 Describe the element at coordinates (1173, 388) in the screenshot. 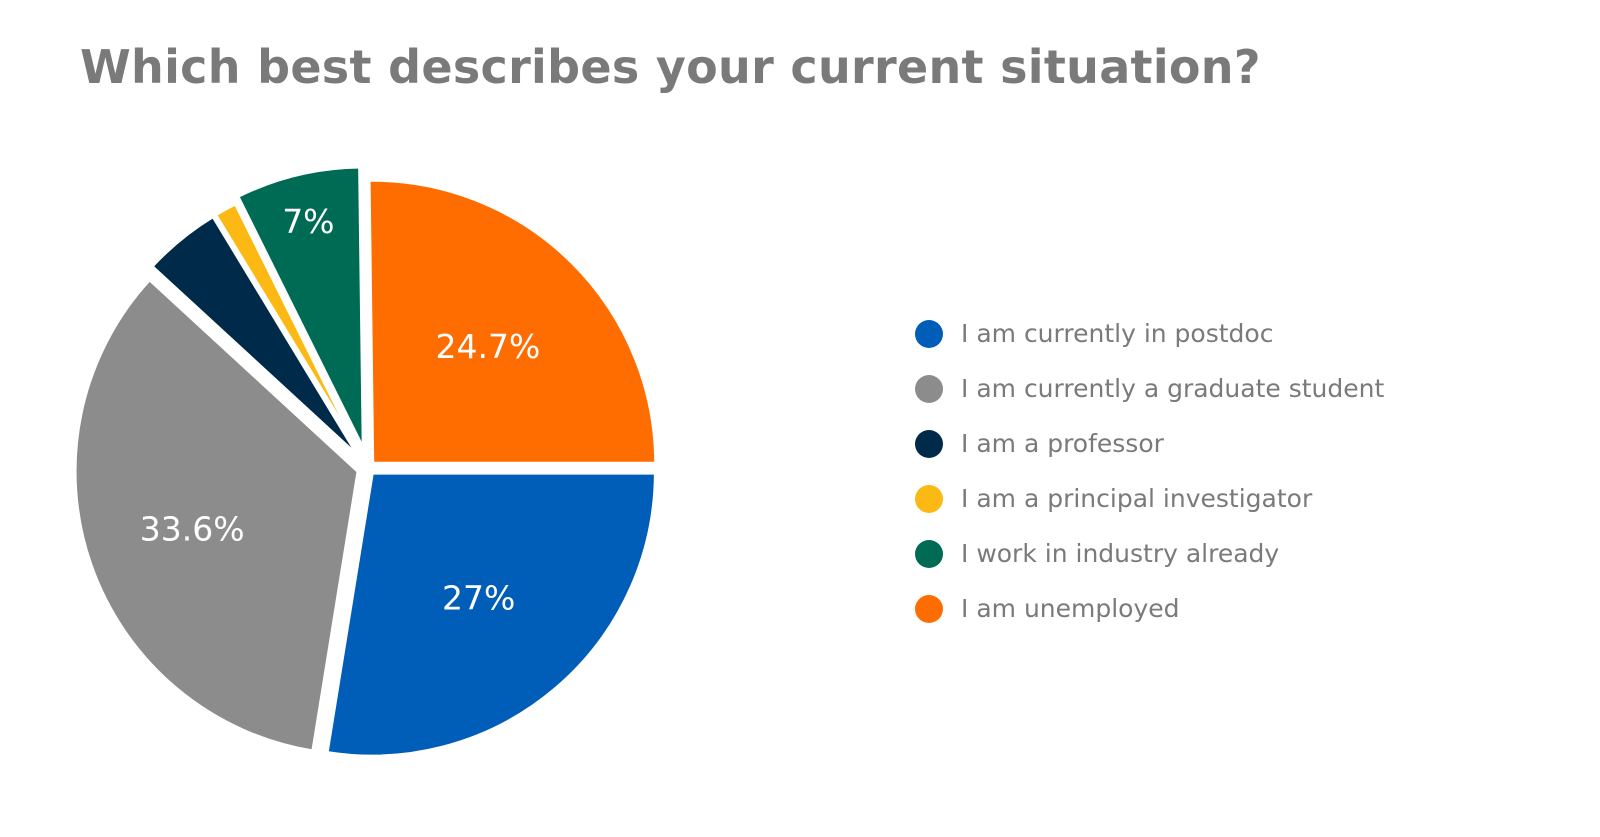

I see `legend-label: I am currently a graduate student` at that location.